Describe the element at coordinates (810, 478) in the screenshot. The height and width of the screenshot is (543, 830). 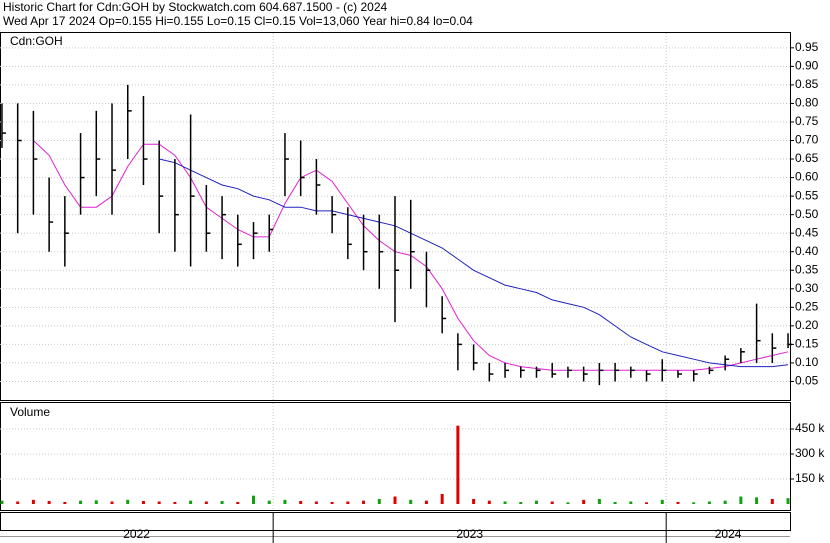
I see `y-tick-label: 150 k` at that location.